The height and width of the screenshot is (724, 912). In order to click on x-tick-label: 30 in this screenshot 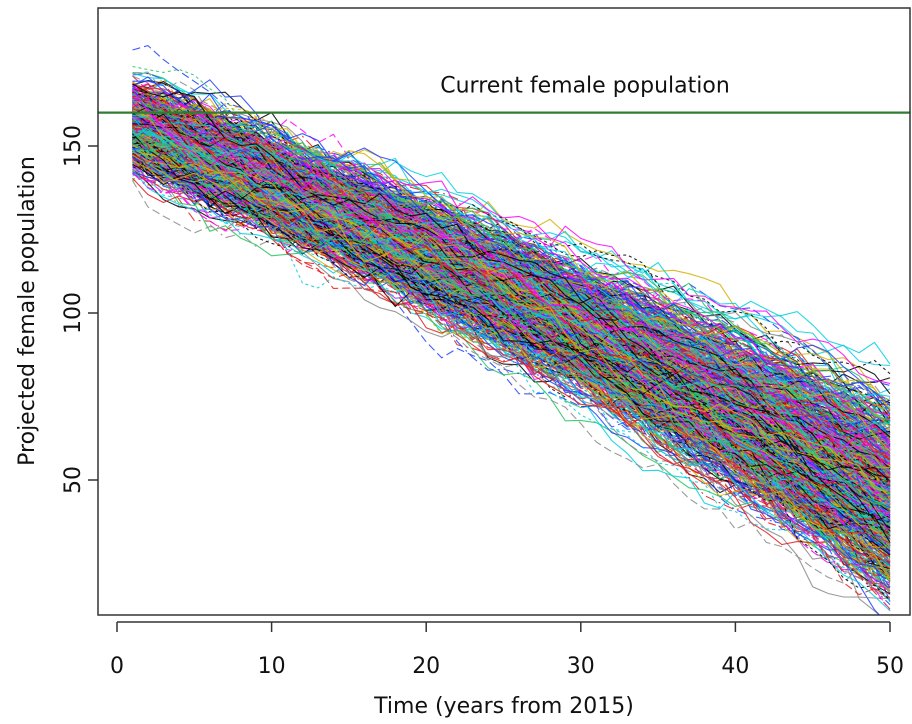, I will do `click(581, 666)`.